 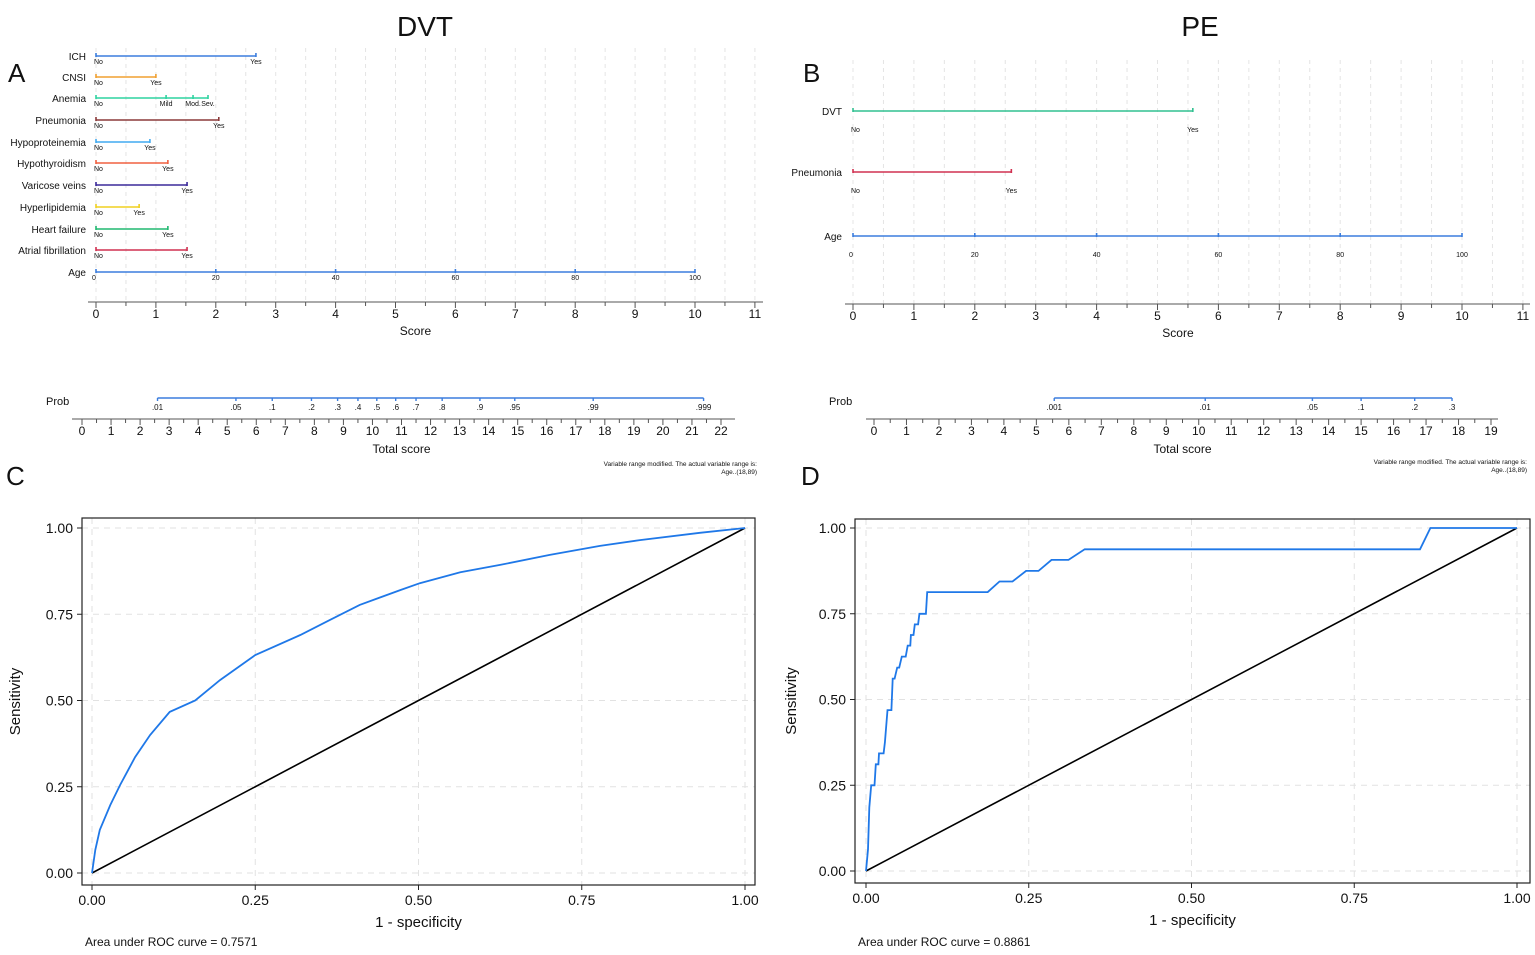 What do you see at coordinates (695, 278) in the screenshot?
I see `level-label: 100` at bounding box center [695, 278].